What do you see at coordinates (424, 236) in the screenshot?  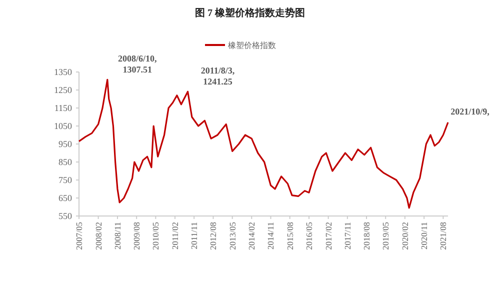 I see `x-tick-label: 2020/11` at bounding box center [424, 236].